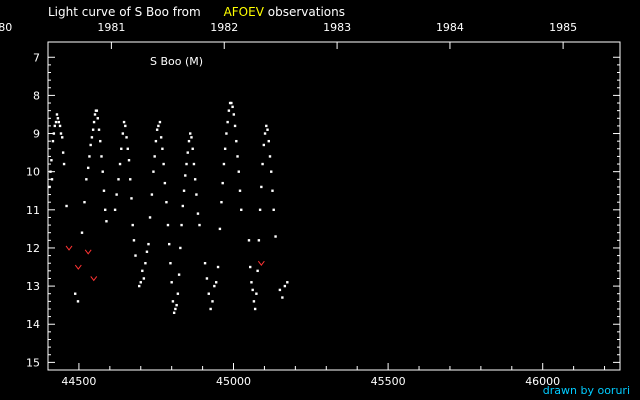 Image resolution: width=640 pixels, height=400 pixels. I want to click on top-year-label: 1981, so click(111, 27).